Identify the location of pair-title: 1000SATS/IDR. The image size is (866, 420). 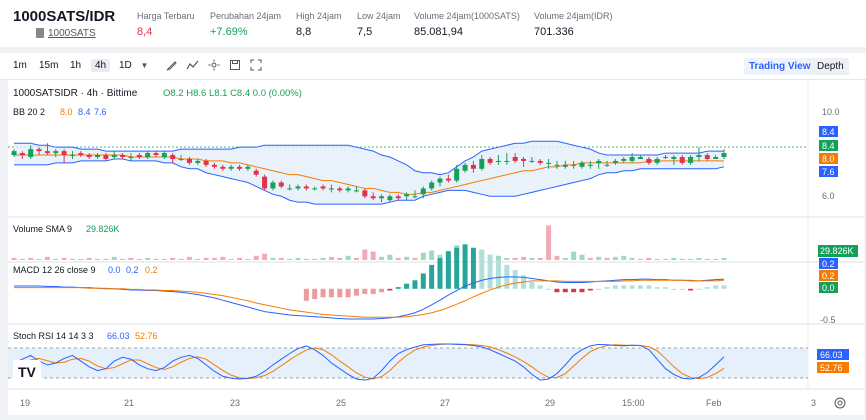
(64, 16).